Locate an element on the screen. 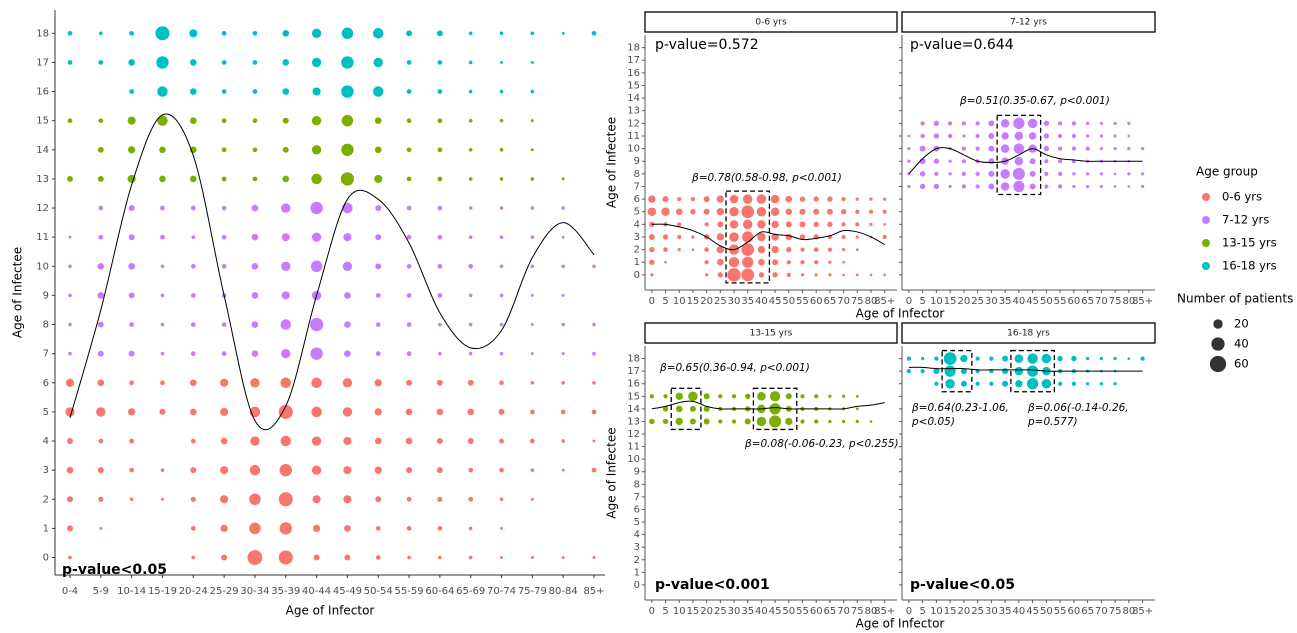 The width and height of the screenshot is (1297, 633). x-tick-label: 20 is located at coordinates (706, 301).